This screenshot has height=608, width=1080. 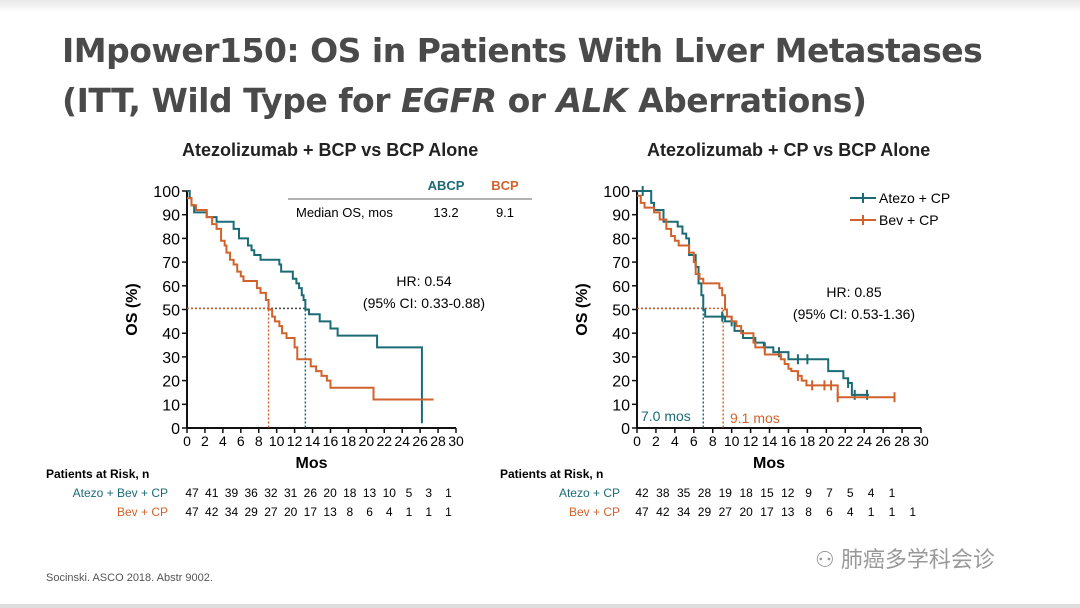 I want to click on chart-2-title: Atezolizumab + CP vs BCP Alone, so click(x=789, y=150).